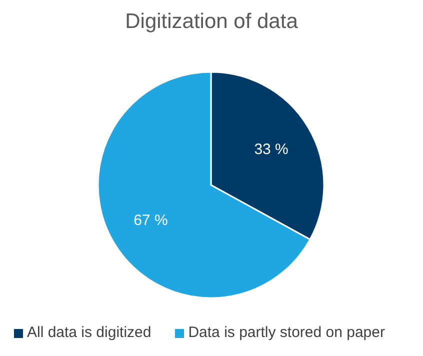 The image size is (423, 356). What do you see at coordinates (286, 332) in the screenshot?
I see `legend-label: Data is partly stored on paper` at bounding box center [286, 332].